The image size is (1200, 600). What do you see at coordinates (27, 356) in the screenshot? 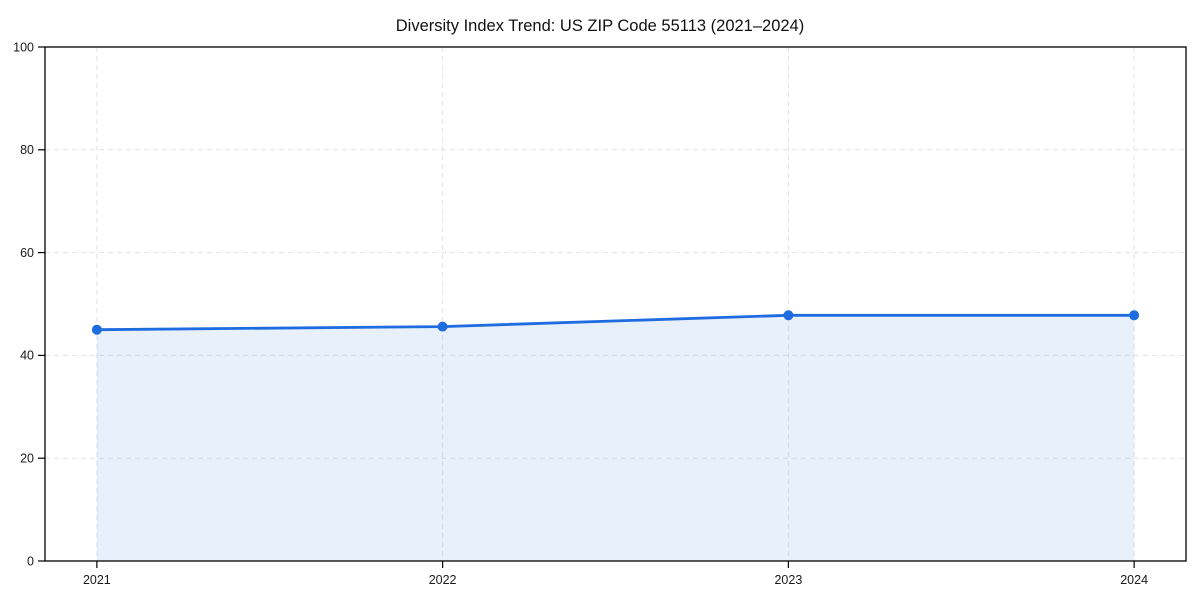
I see `y-tick-label: 40` at bounding box center [27, 356].